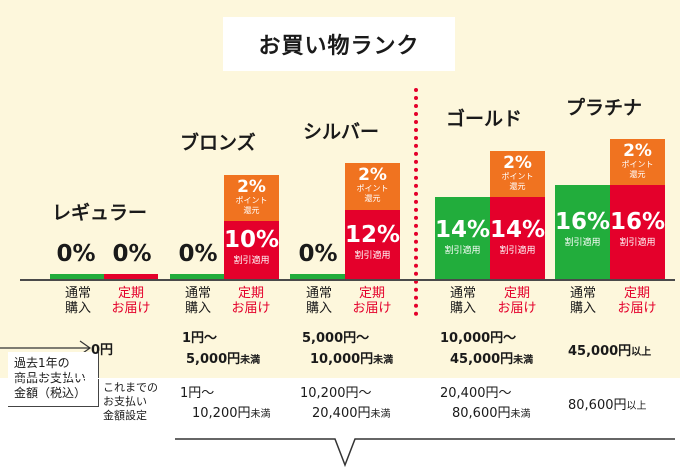 This screenshot has width=680, height=467. I want to click on gold-tsujo-col-label: 通常 購入, so click(462, 301).